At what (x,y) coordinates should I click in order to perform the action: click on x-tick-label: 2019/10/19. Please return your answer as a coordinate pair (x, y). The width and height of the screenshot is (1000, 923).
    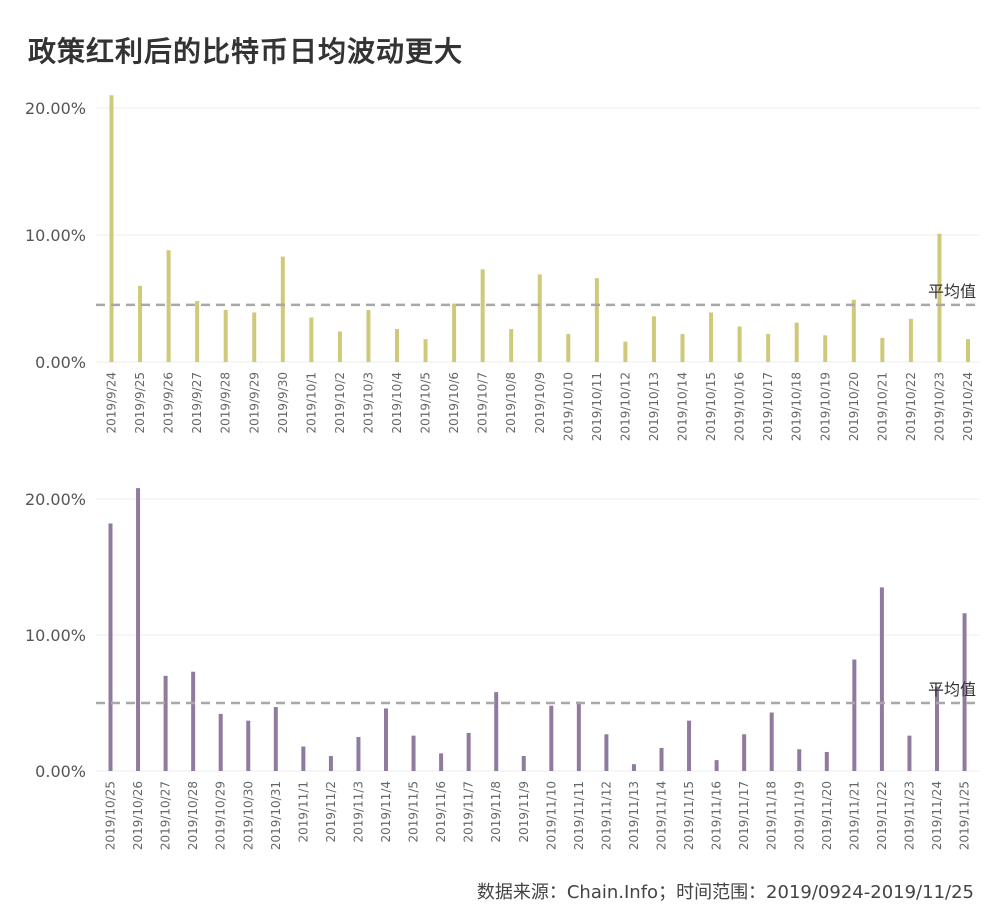
    Looking at the image, I should click on (825, 406).